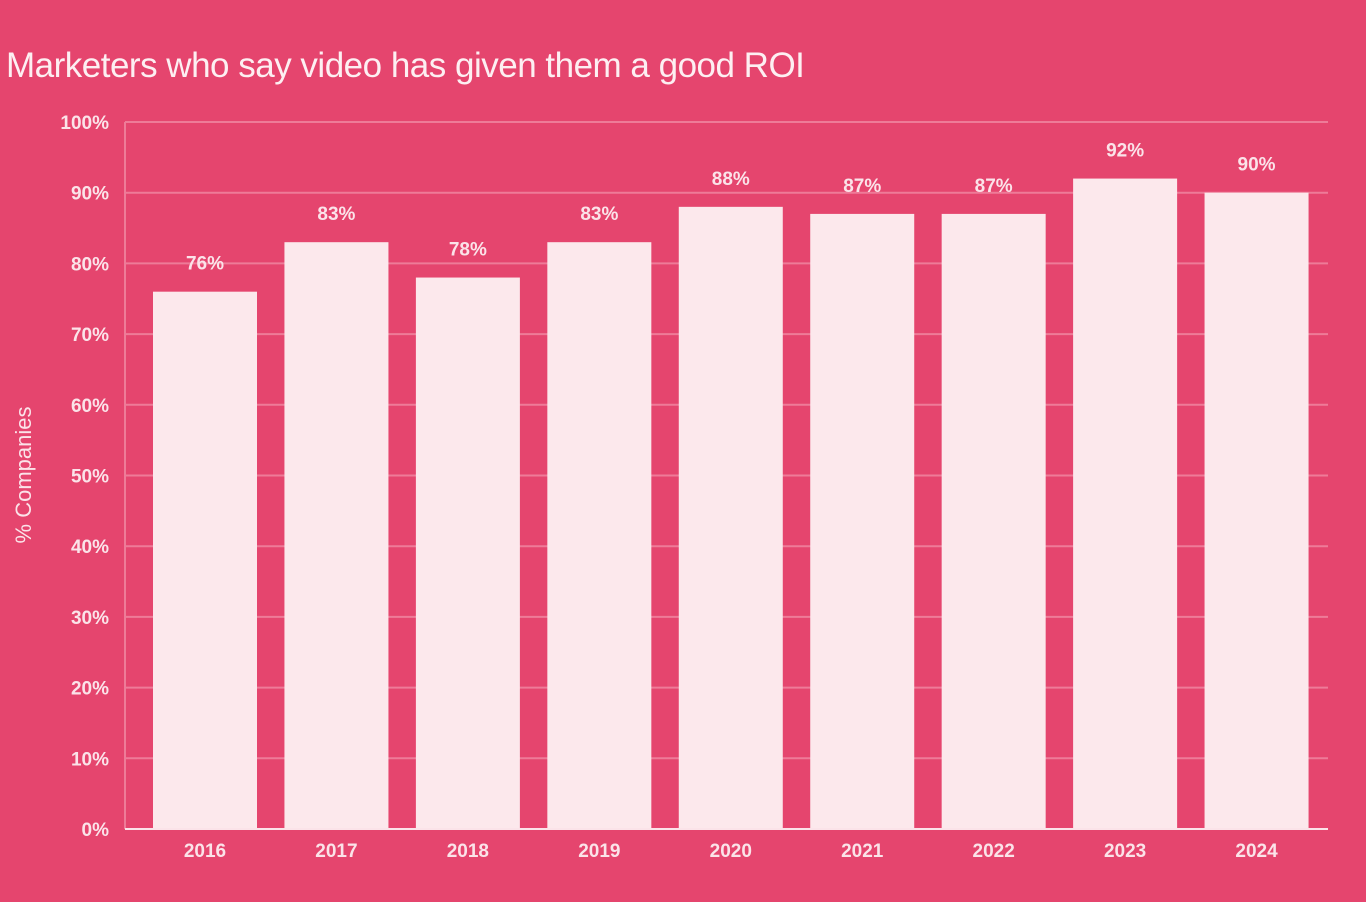  I want to click on y-tick-label: 20%, so click(90, 689).